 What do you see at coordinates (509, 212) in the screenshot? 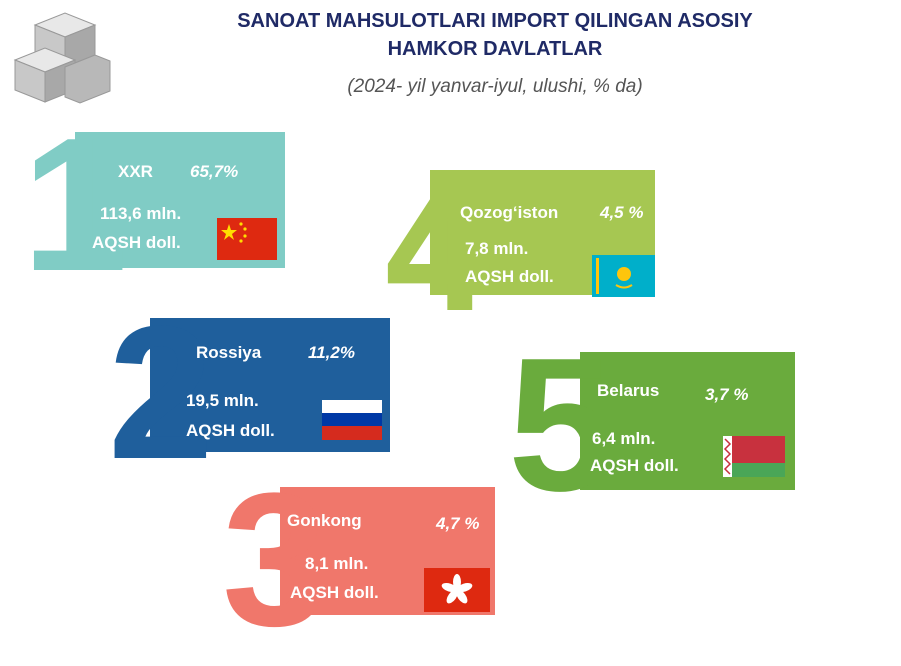
I see `country: Qozog‘iston` at bounding box center [509, 212].